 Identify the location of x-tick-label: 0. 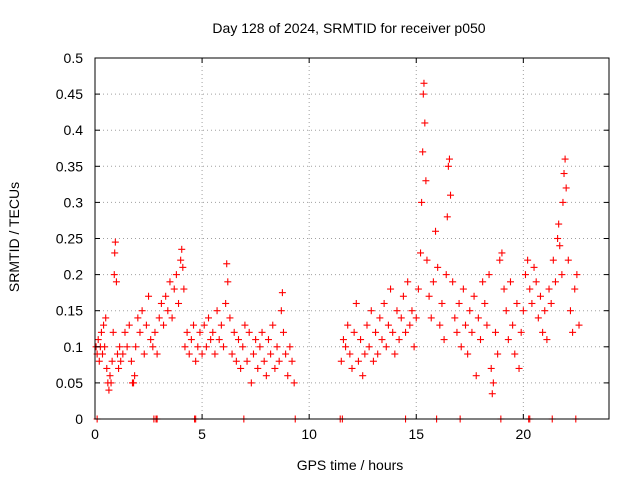
(95, 434).